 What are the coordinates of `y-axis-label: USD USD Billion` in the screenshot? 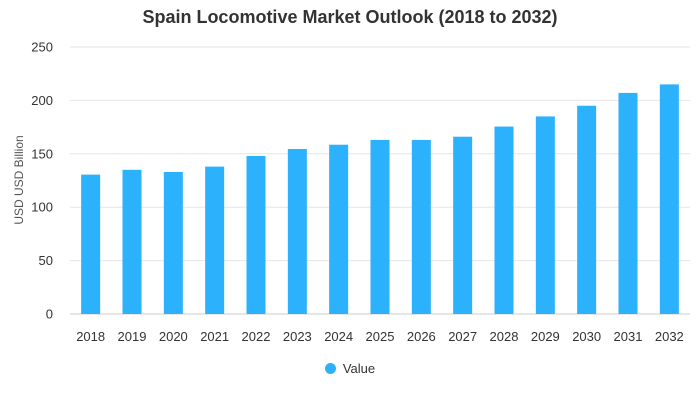 It's located at (19, 179).